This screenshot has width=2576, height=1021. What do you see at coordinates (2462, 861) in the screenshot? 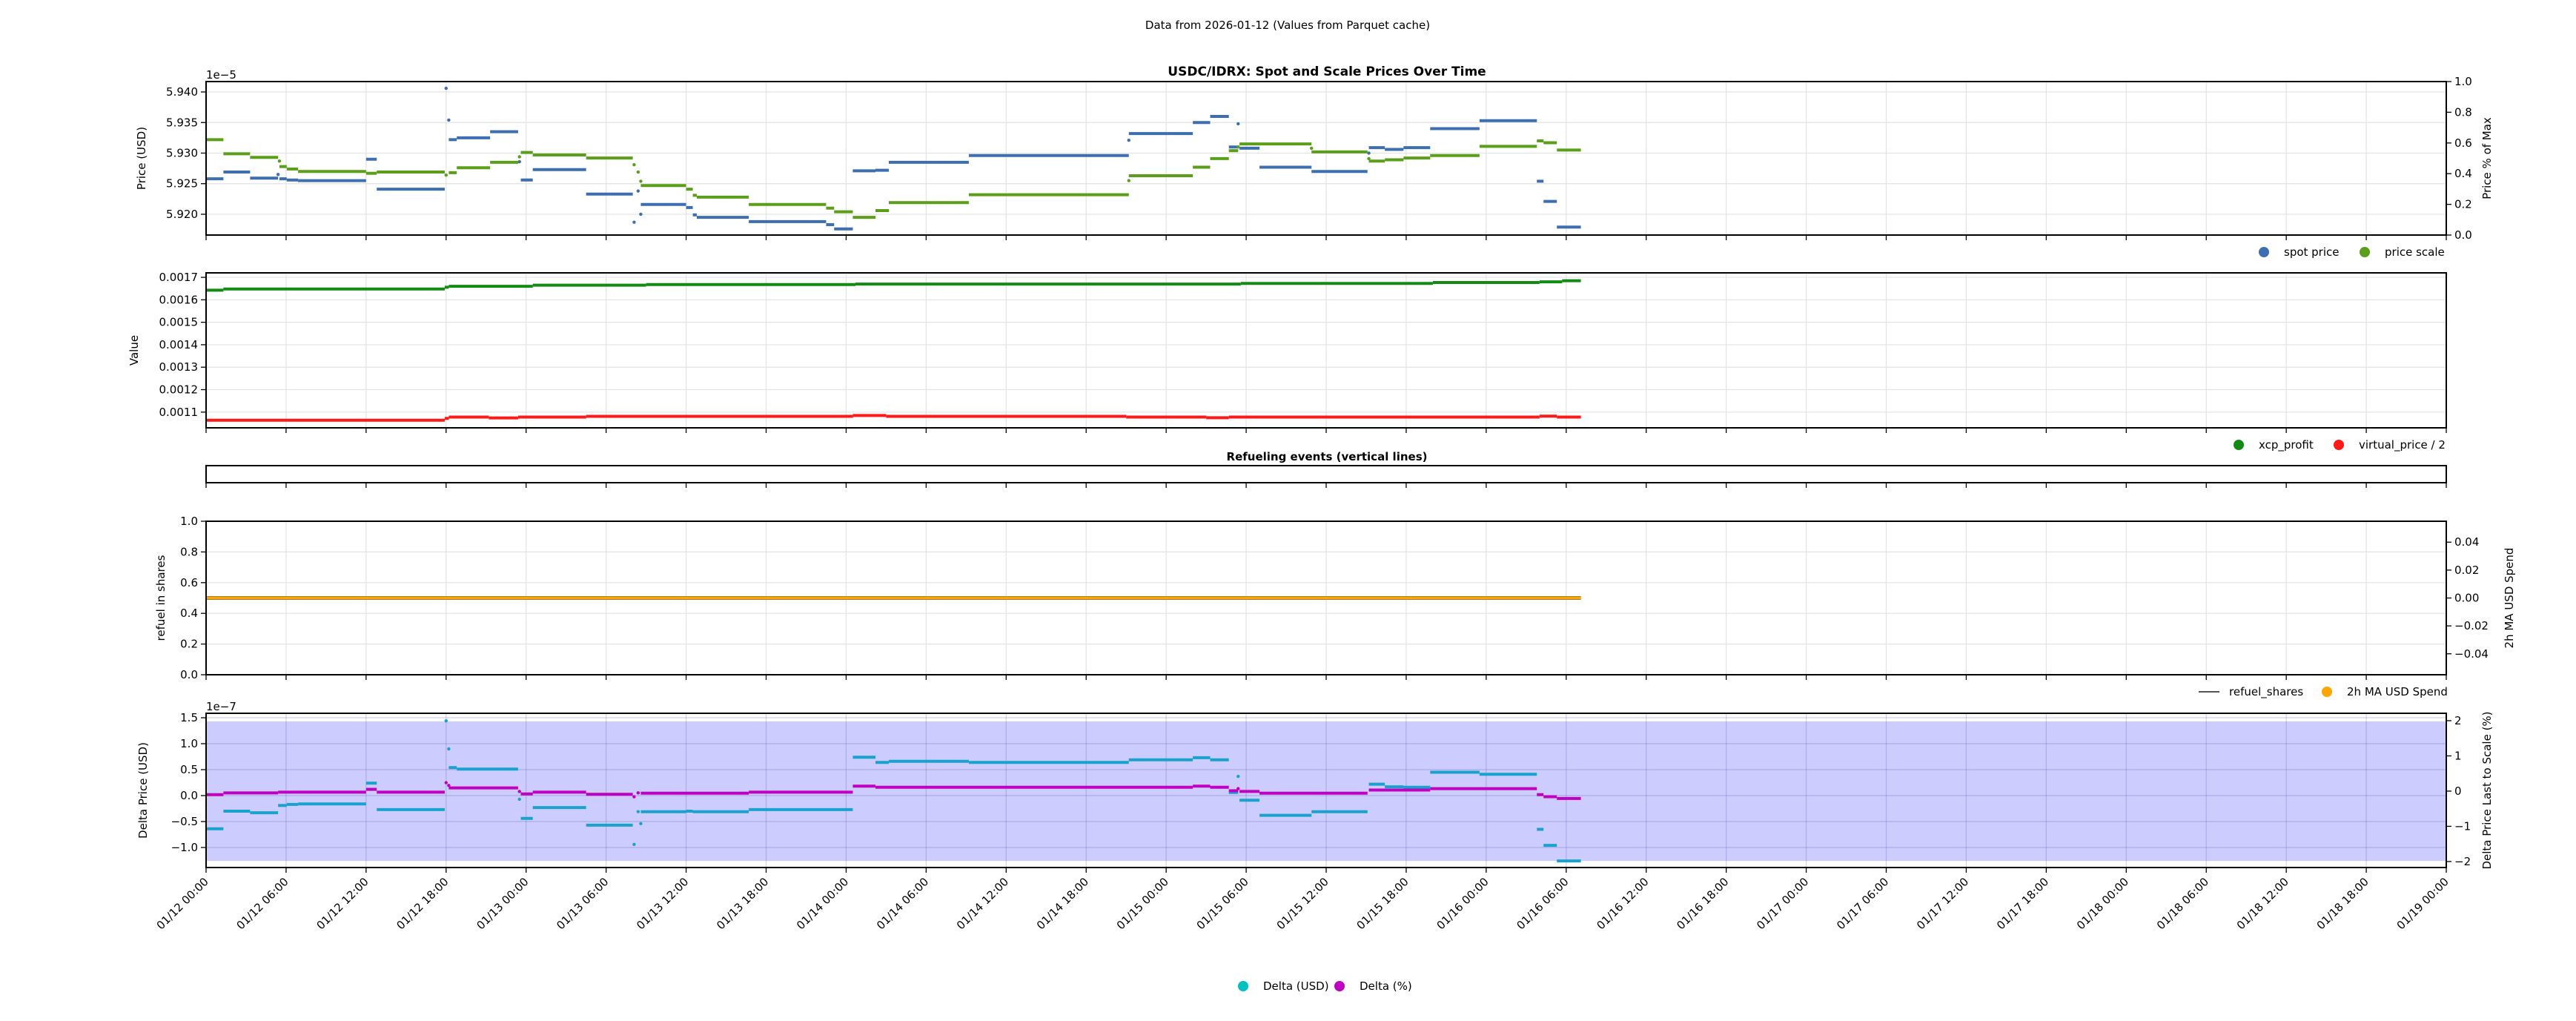
I see `right-y-tick-label: −2` at bounding box center [2462, 861].